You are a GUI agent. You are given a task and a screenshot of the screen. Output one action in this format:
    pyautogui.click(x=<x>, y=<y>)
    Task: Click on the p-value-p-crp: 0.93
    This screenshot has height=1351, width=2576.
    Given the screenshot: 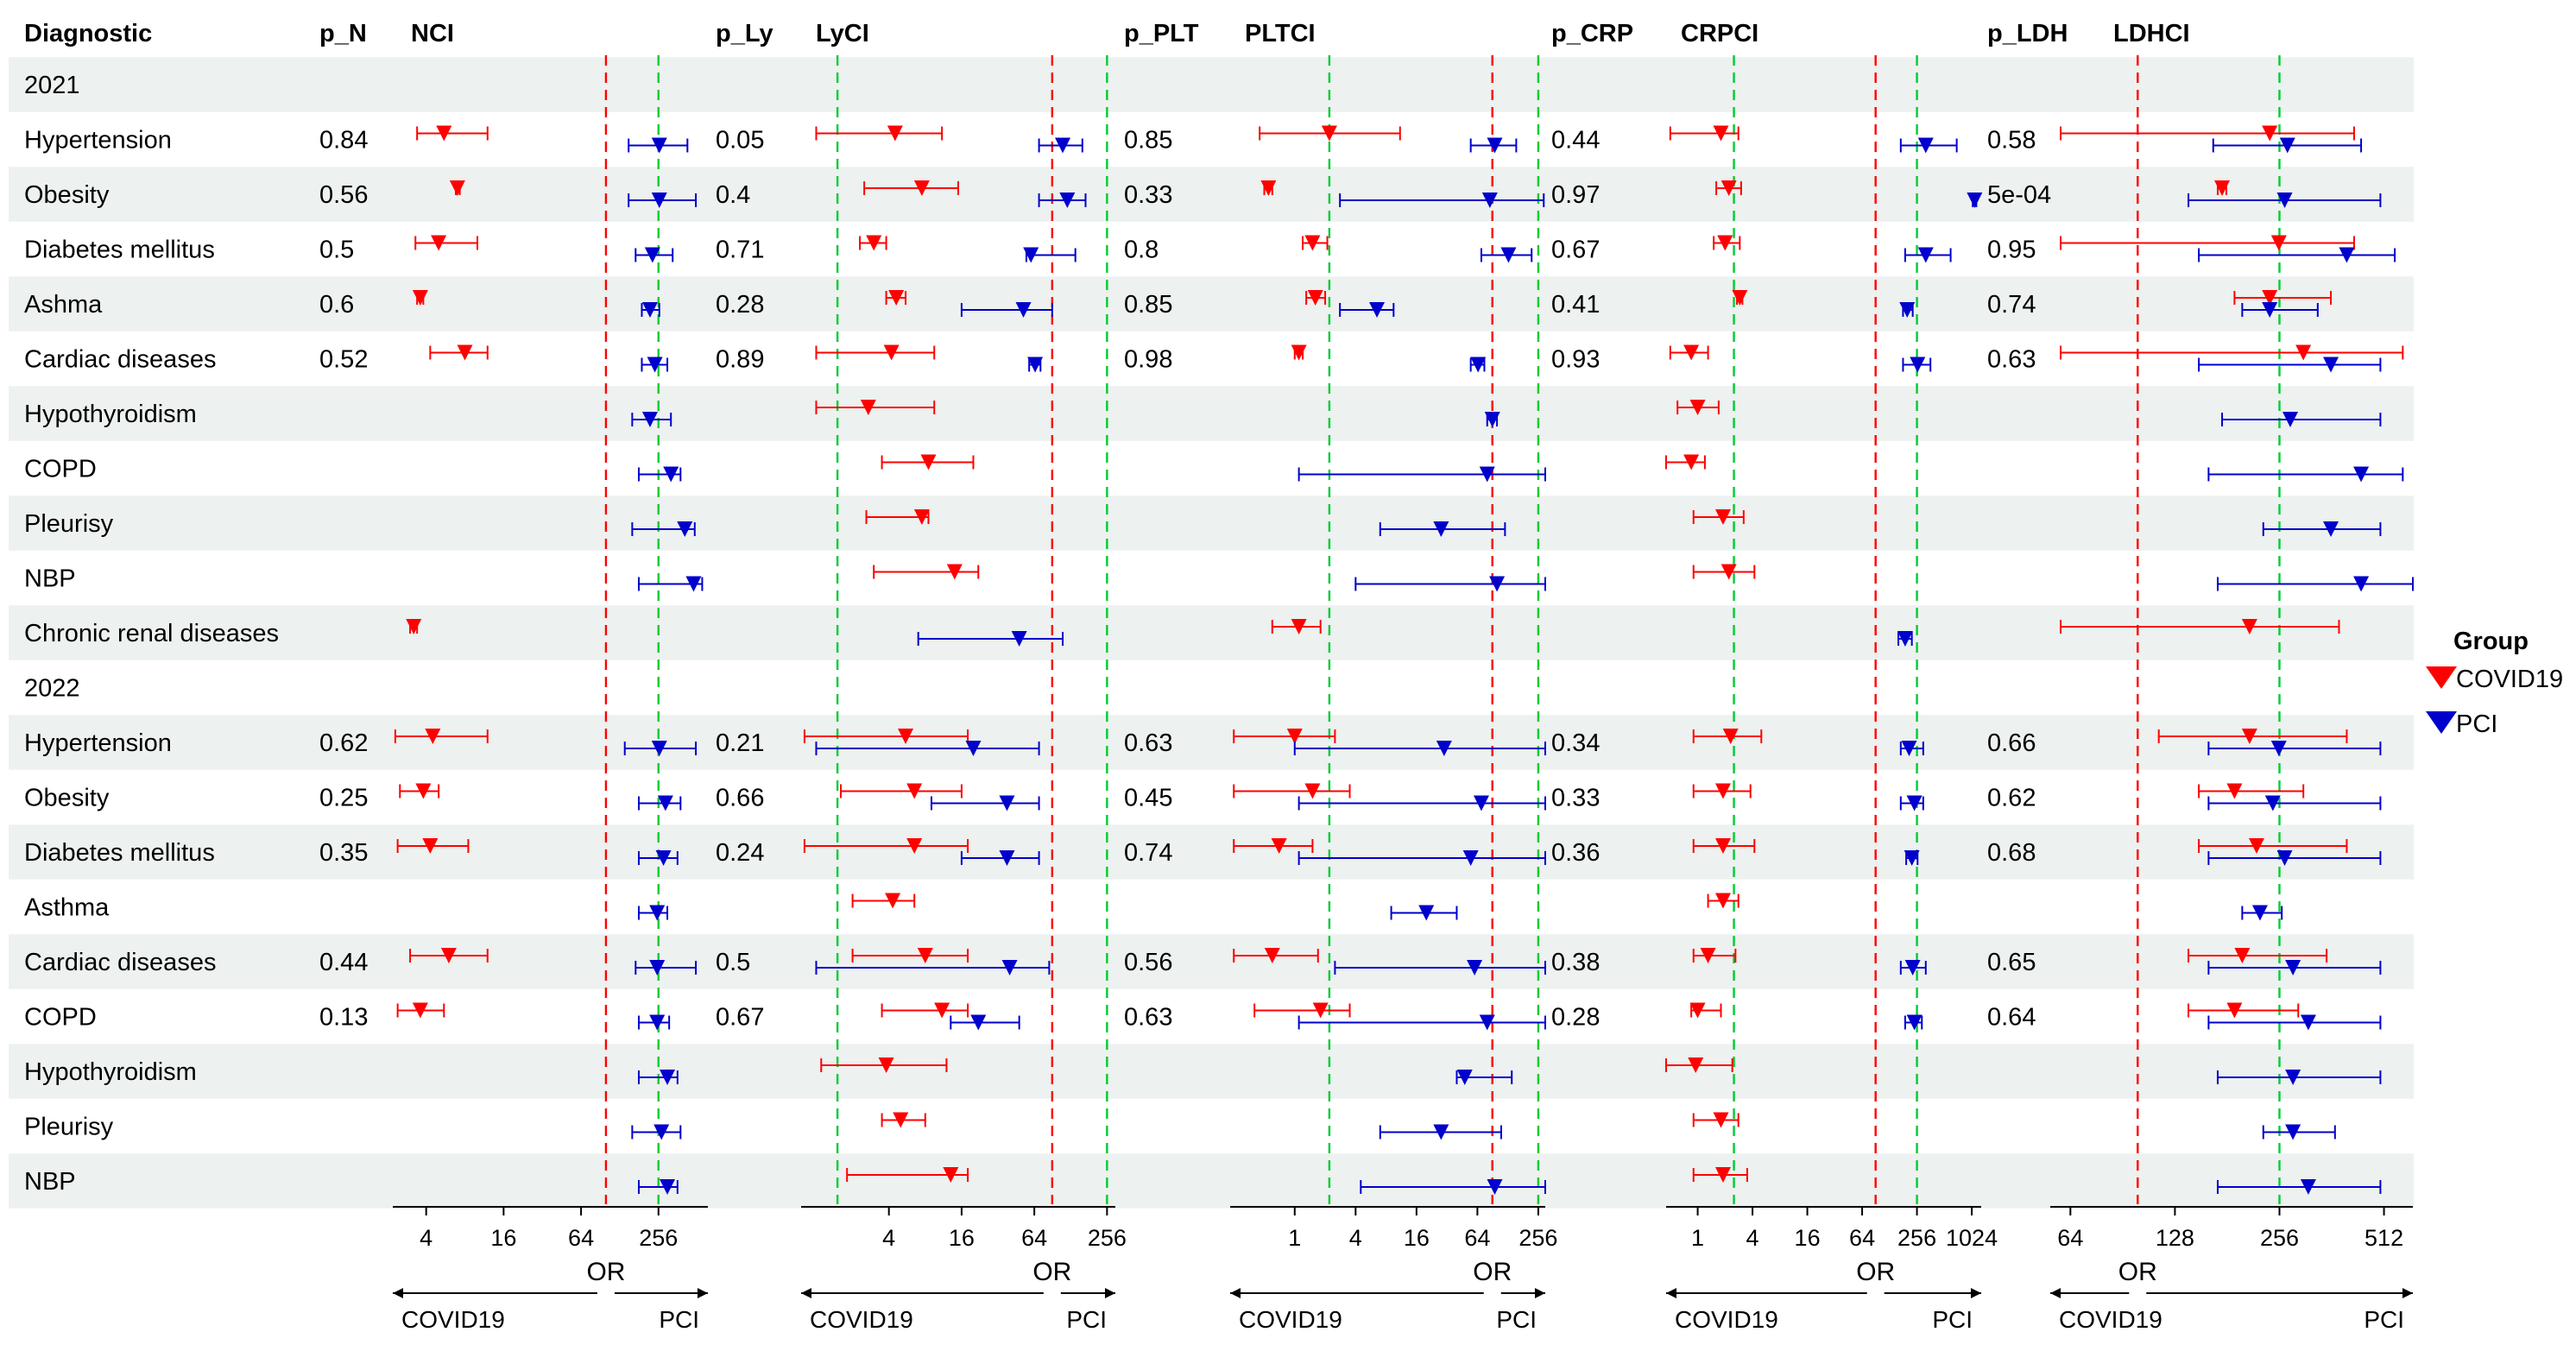 What is the action you would take?
    pyautogui.click(x=1575, y=360)
    